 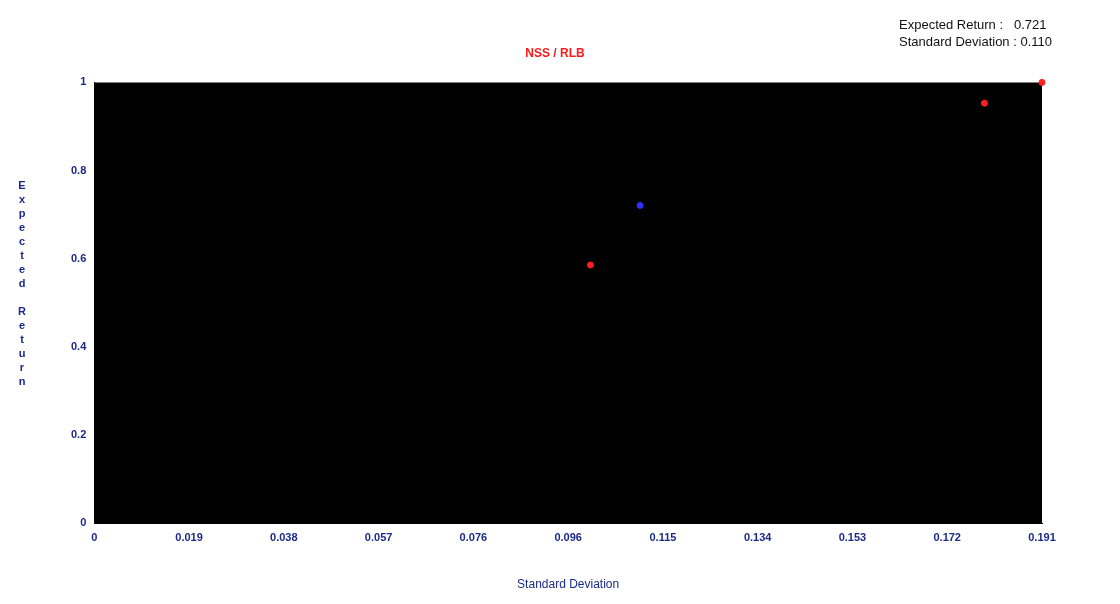 What do you see at coordinates (78, 257) in the screenshot?
I see `y-tick-label: 0.6` at bounding box center [78, 257].